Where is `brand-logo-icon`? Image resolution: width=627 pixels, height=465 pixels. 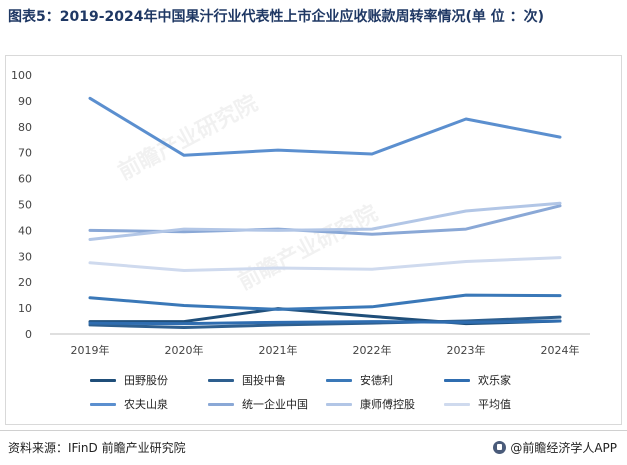
brand-logo-icon is located at coordinates (500, 447).